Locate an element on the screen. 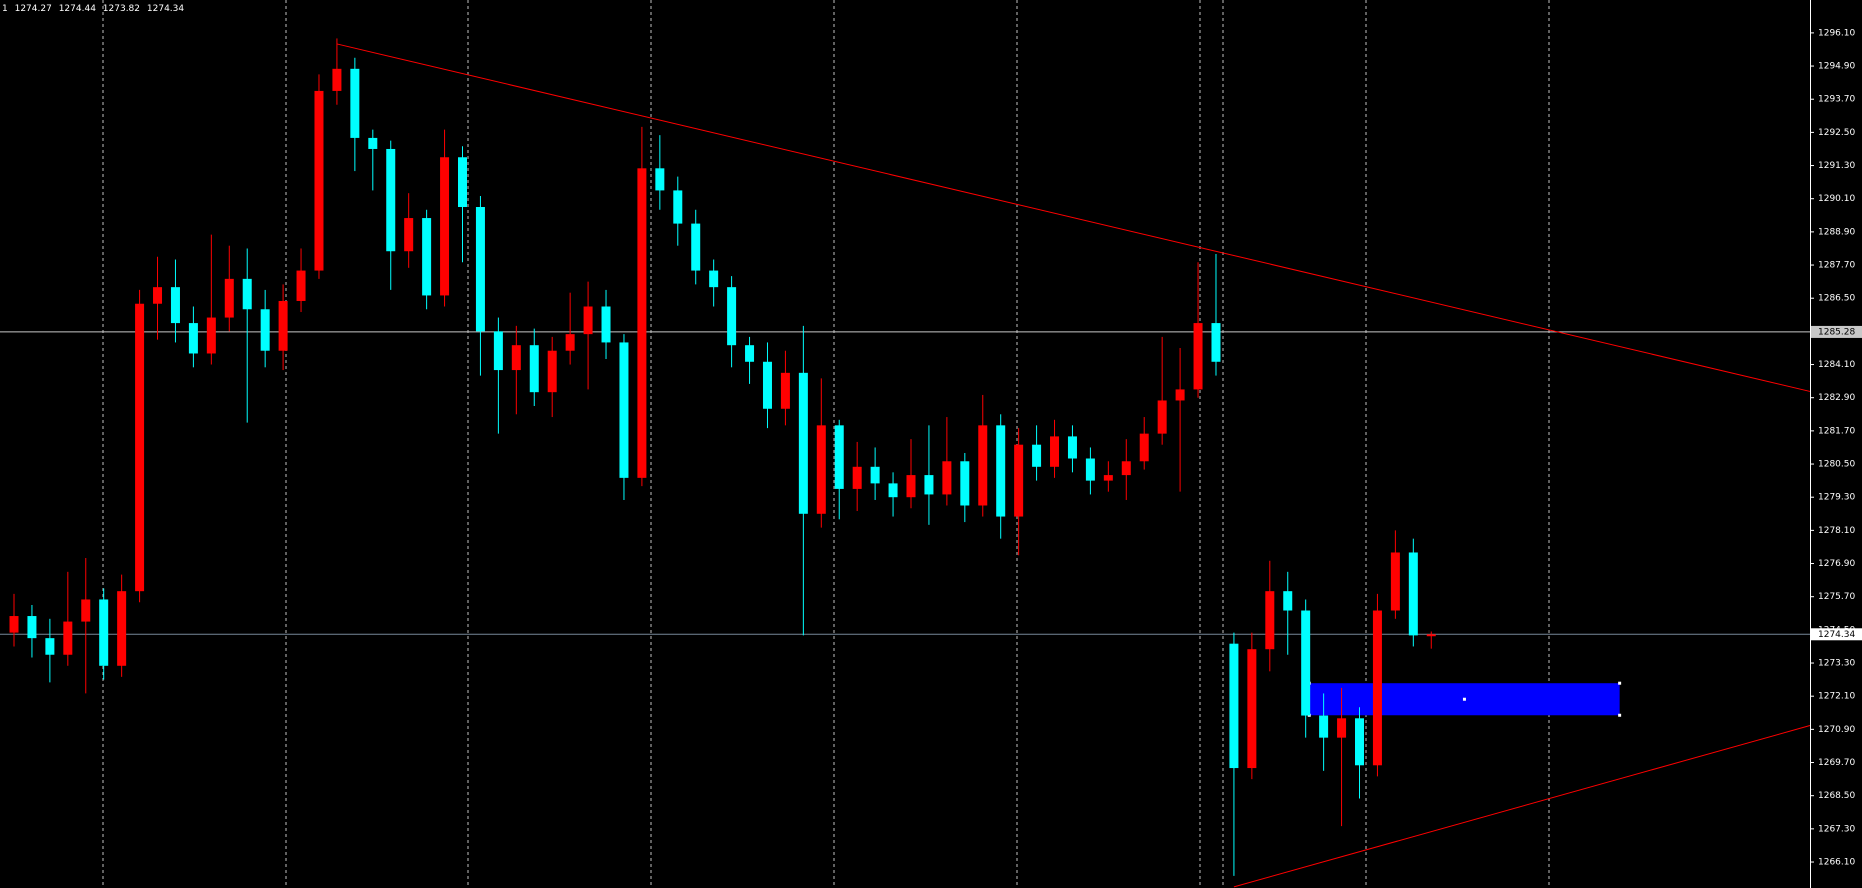 This screenshot has height=888, width=1862. y-tick-label: 1273.30 is located at coordinates (1836, 664).